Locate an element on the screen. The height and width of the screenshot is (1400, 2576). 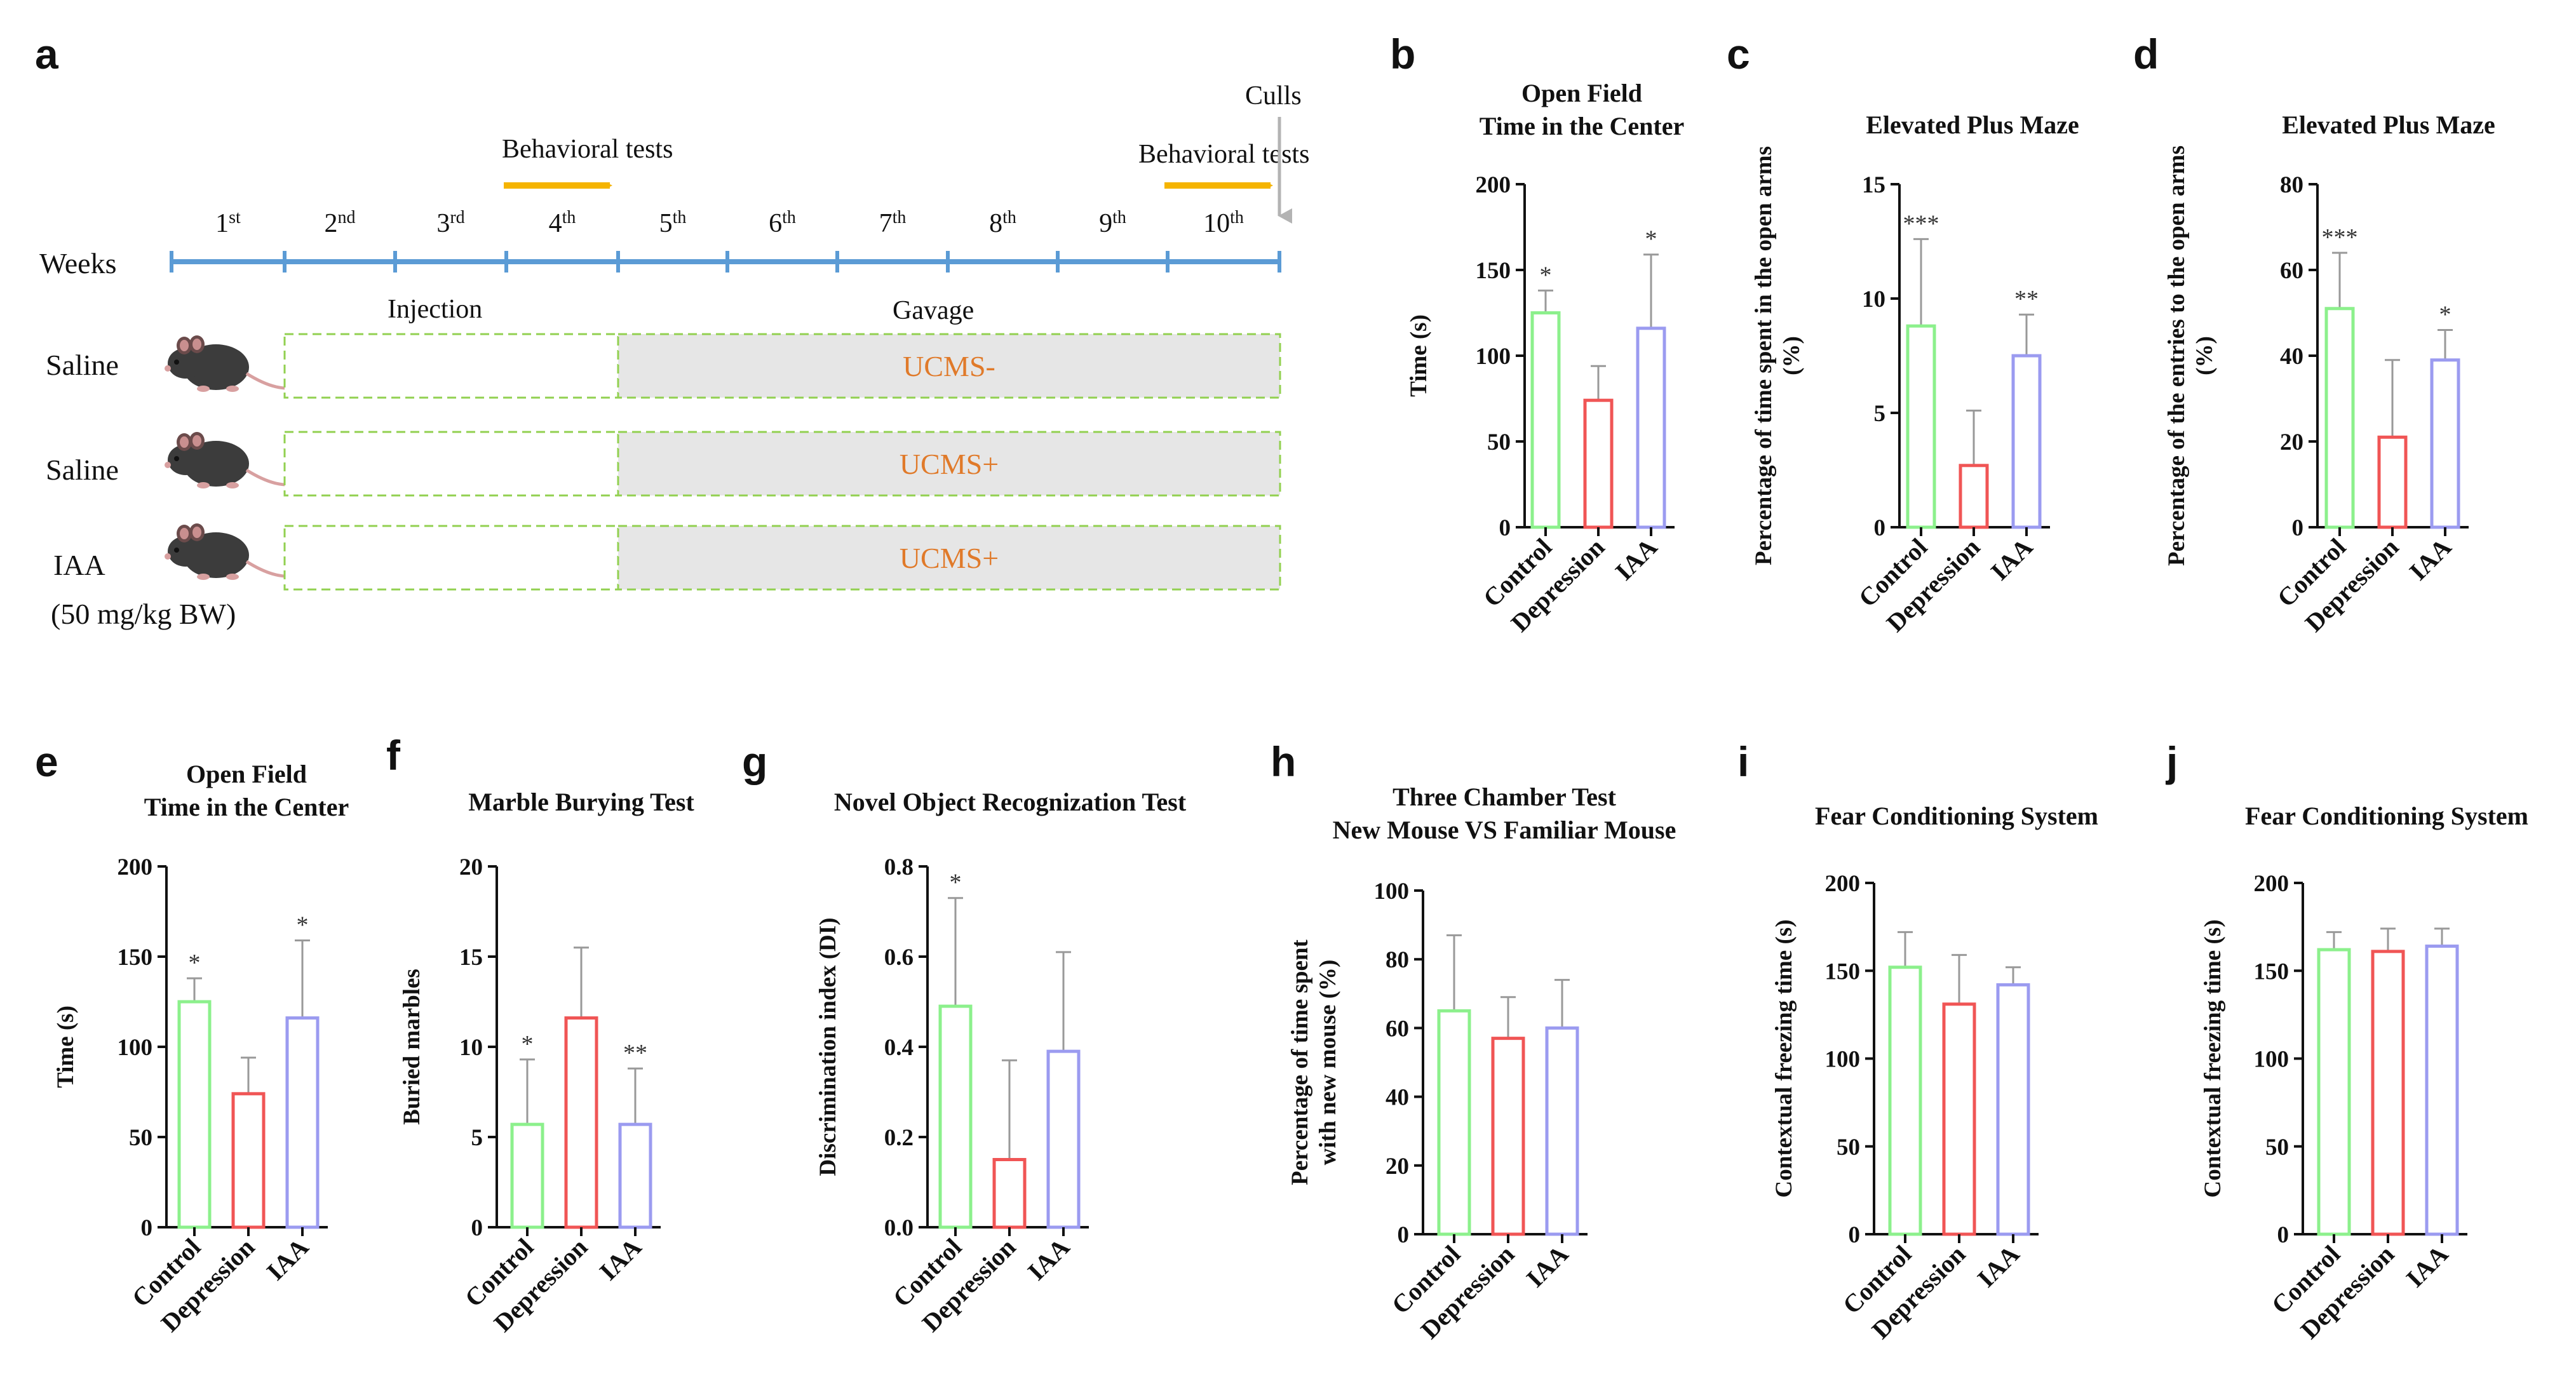
y-tick-label: 0.6 is located at coordinates (899, 958).